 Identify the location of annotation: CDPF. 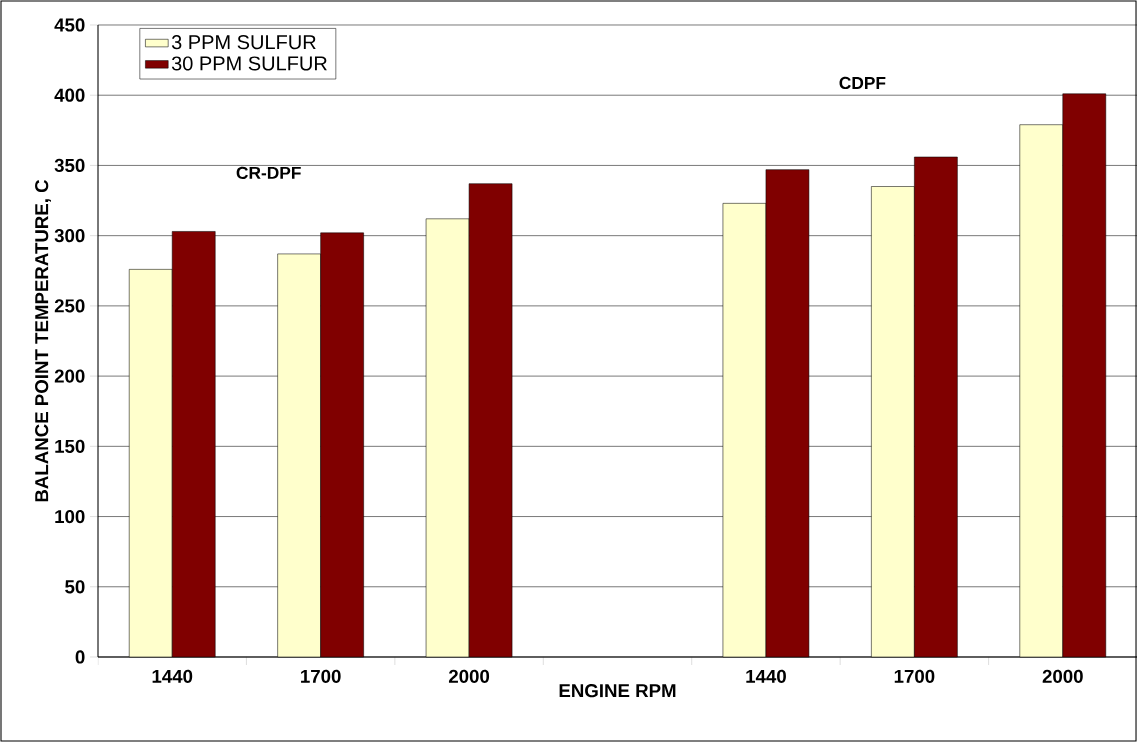
(862, 83).